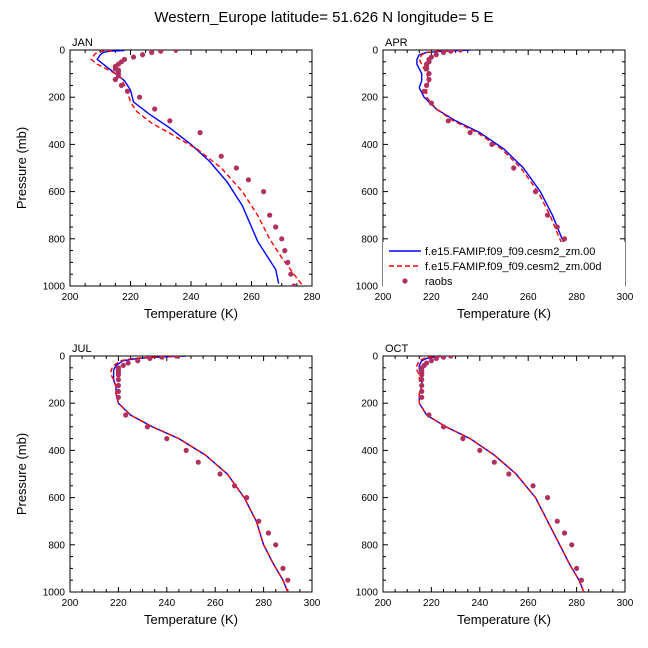 The height and width of the screenshot is (648, 648). Describe the element at coordinates (383, 603) in the screenshot. I see `x-tick-label: 200` at that location.